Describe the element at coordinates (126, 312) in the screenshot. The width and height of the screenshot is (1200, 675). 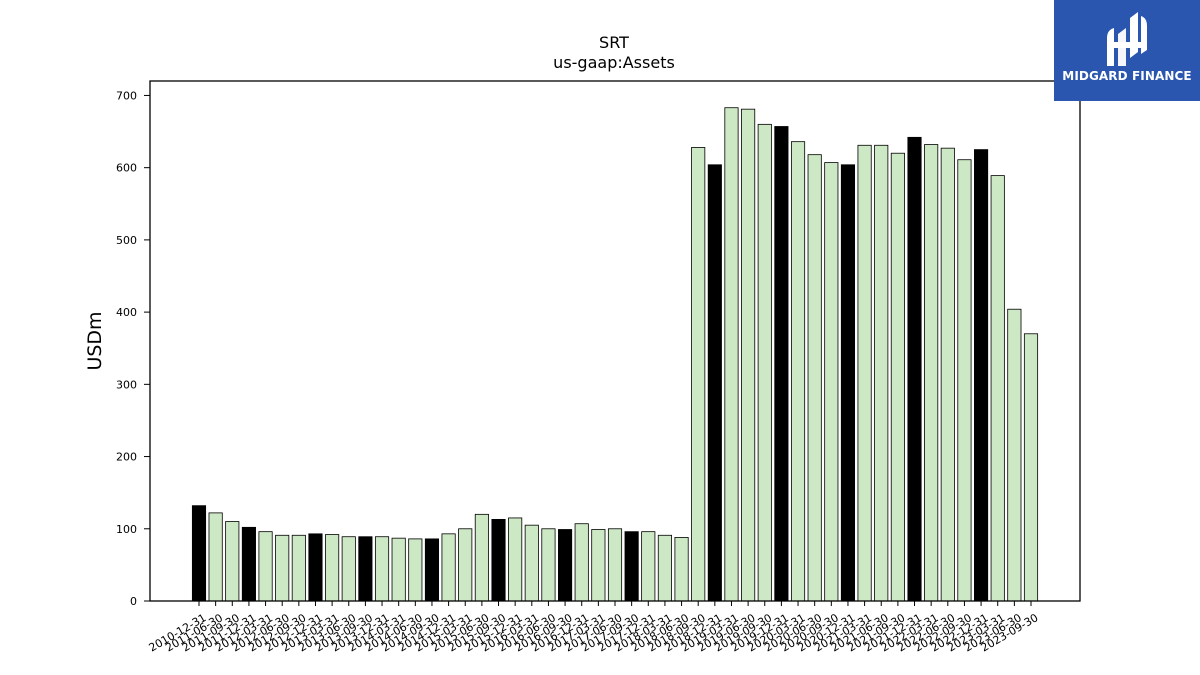
I see `y-tick-label: 400` at that location.